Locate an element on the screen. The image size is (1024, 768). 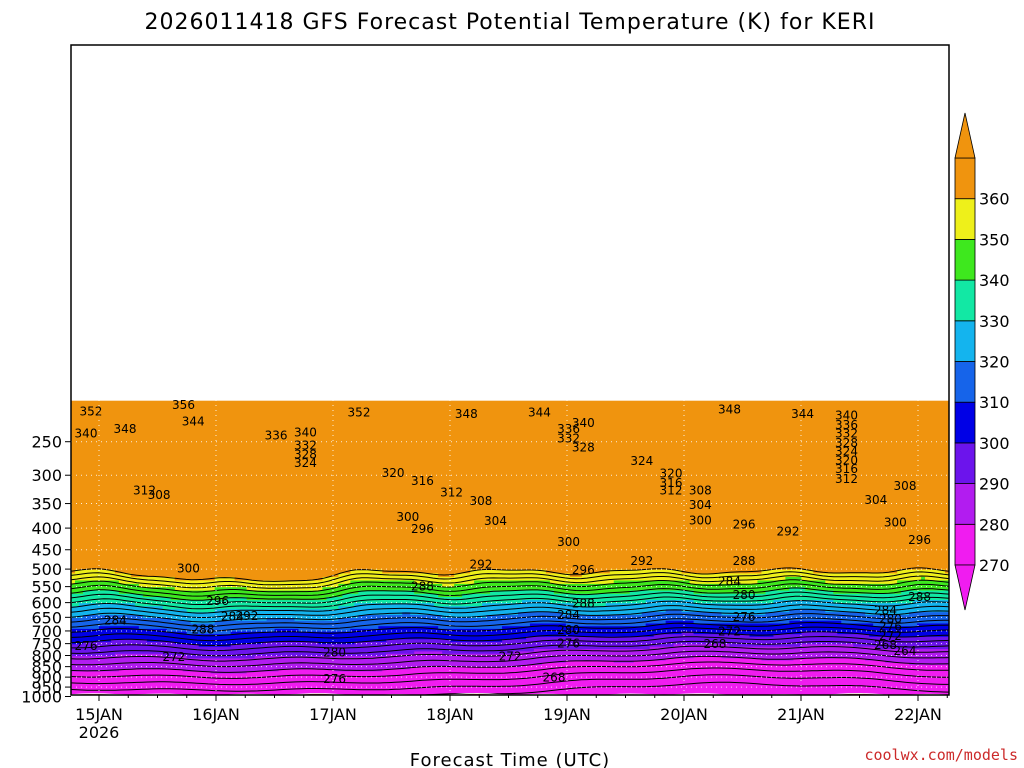
x-tick-label: 19JAN is located at coordinates (567, 714).